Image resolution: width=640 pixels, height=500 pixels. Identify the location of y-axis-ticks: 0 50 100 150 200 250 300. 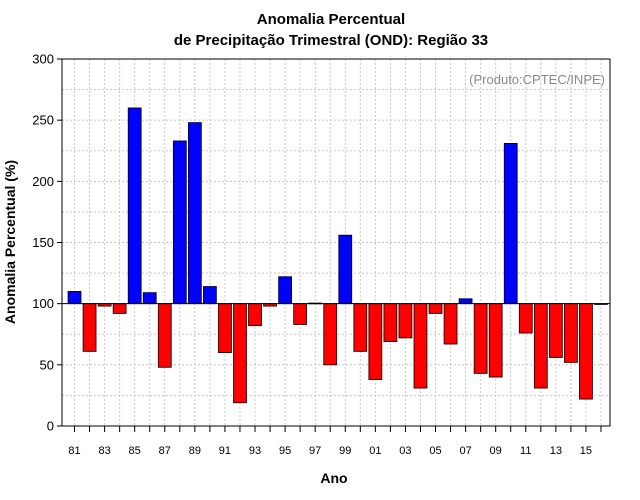
(47, 243).